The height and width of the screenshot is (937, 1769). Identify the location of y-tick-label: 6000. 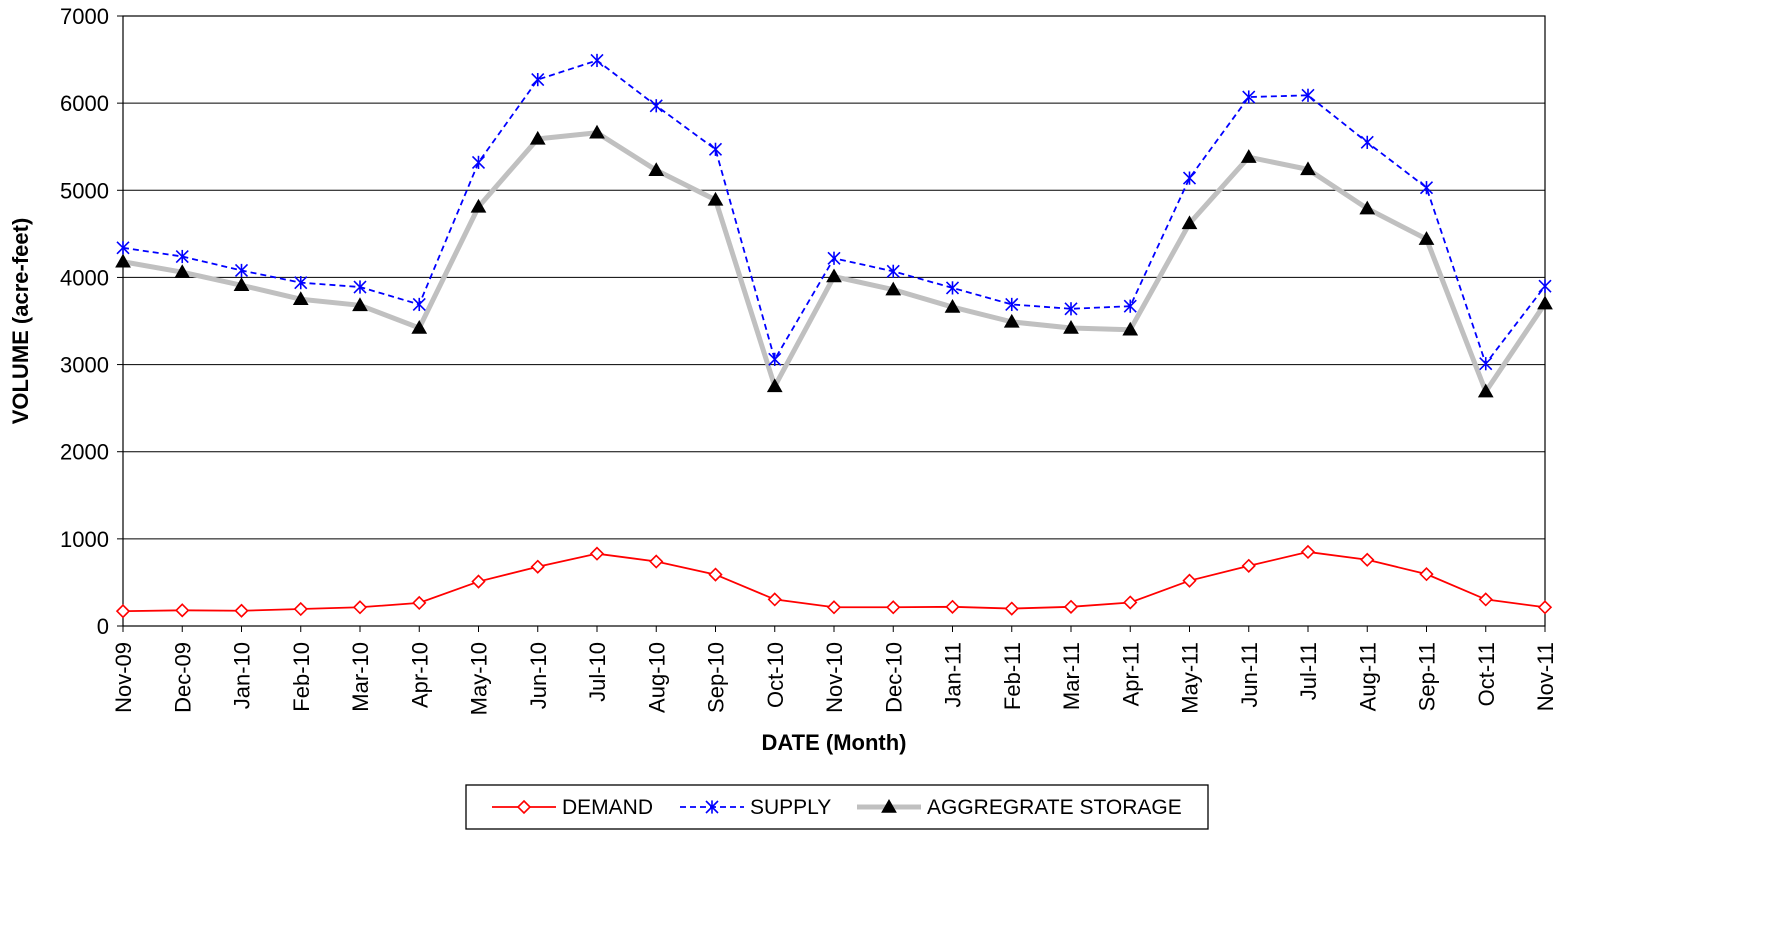
(84, 103).